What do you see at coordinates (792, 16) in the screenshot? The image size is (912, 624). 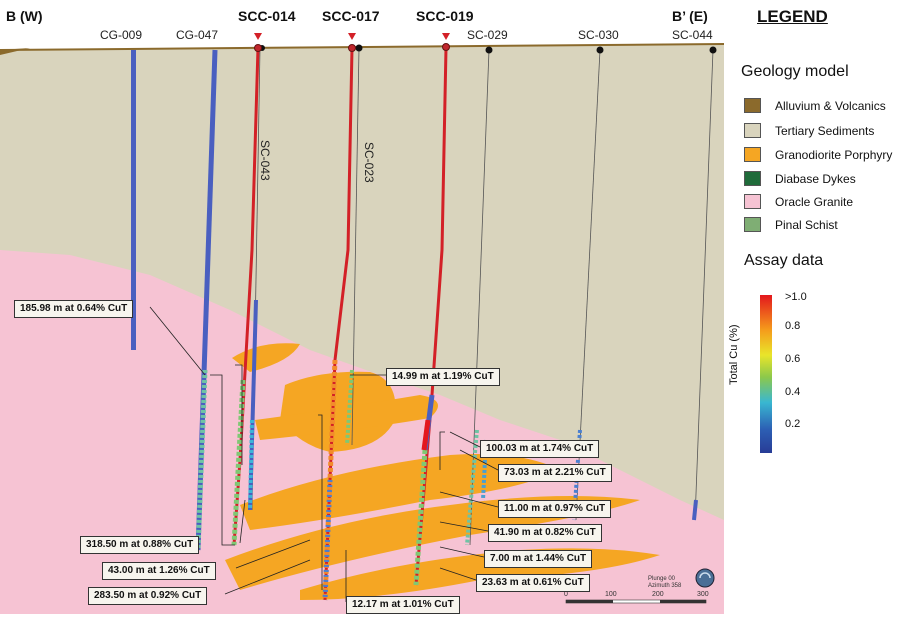 I see `legend-title: LEGEND` at bounding box center [792, 16].